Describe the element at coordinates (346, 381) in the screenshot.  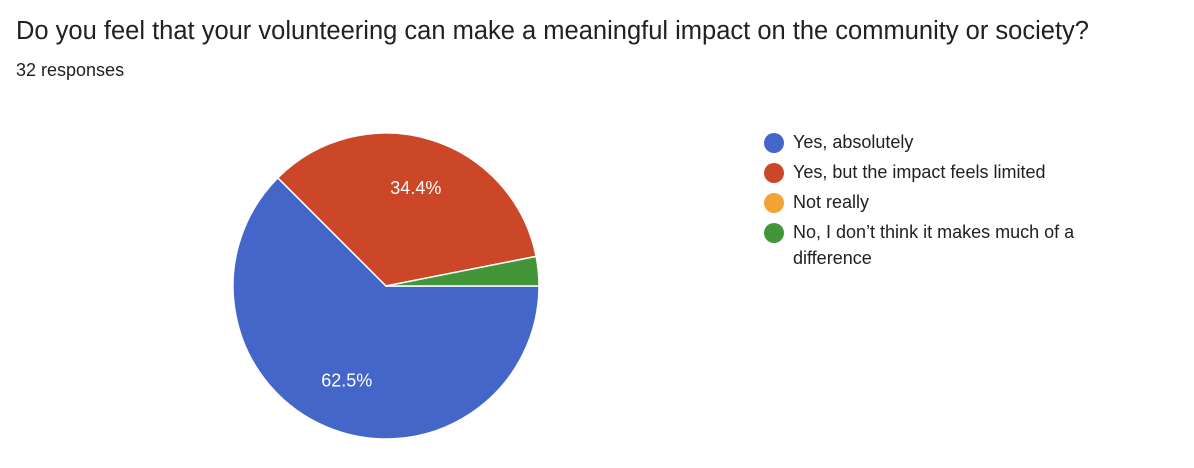
I see `slice-percent-label-0: 62.5%` at that location.